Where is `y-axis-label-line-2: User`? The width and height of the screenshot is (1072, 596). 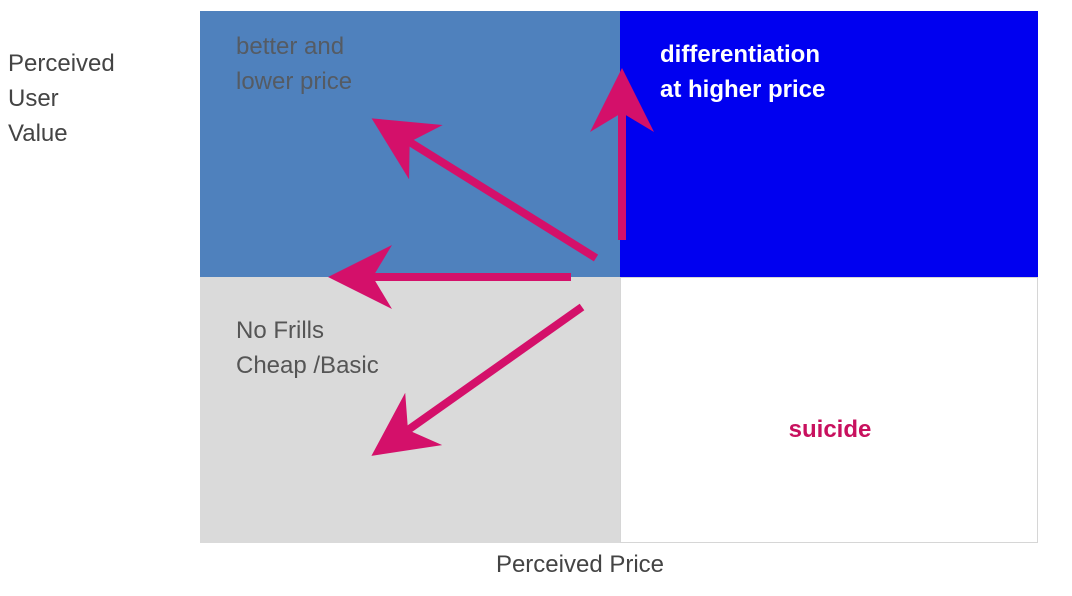
y-axis-label-line-2: User is located at coordinates (33, 98).